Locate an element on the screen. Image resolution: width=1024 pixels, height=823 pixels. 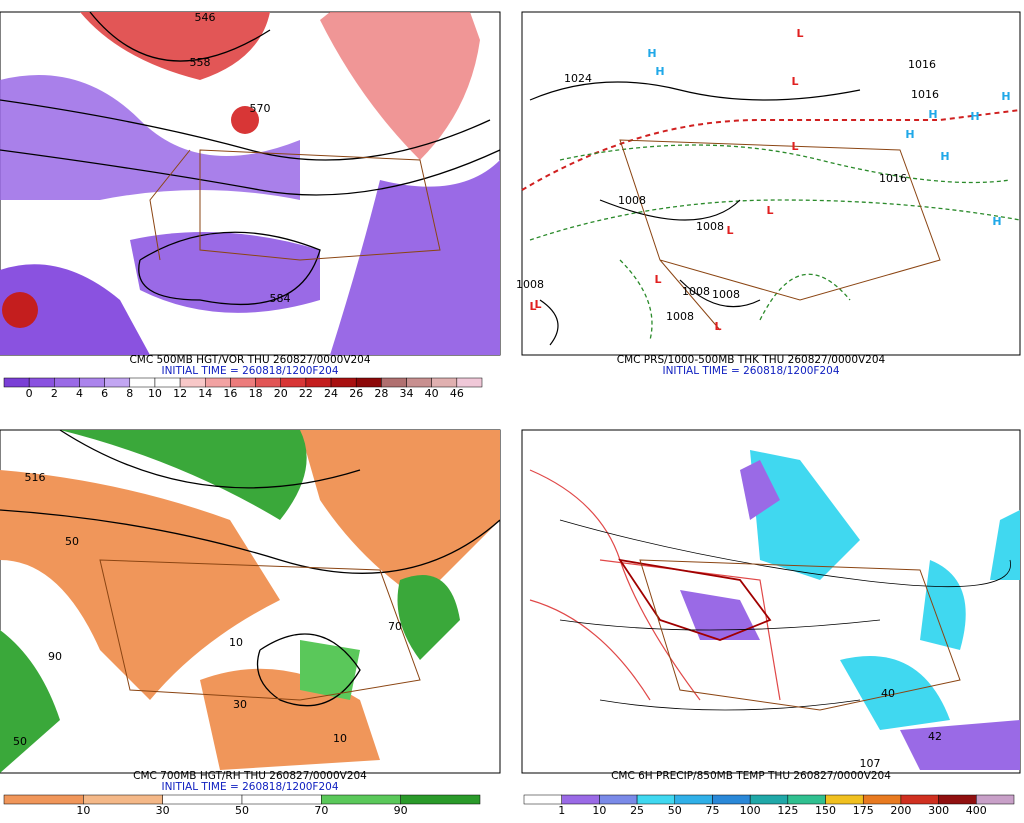
contour-label: 50 is located at coordinates (20, 741).